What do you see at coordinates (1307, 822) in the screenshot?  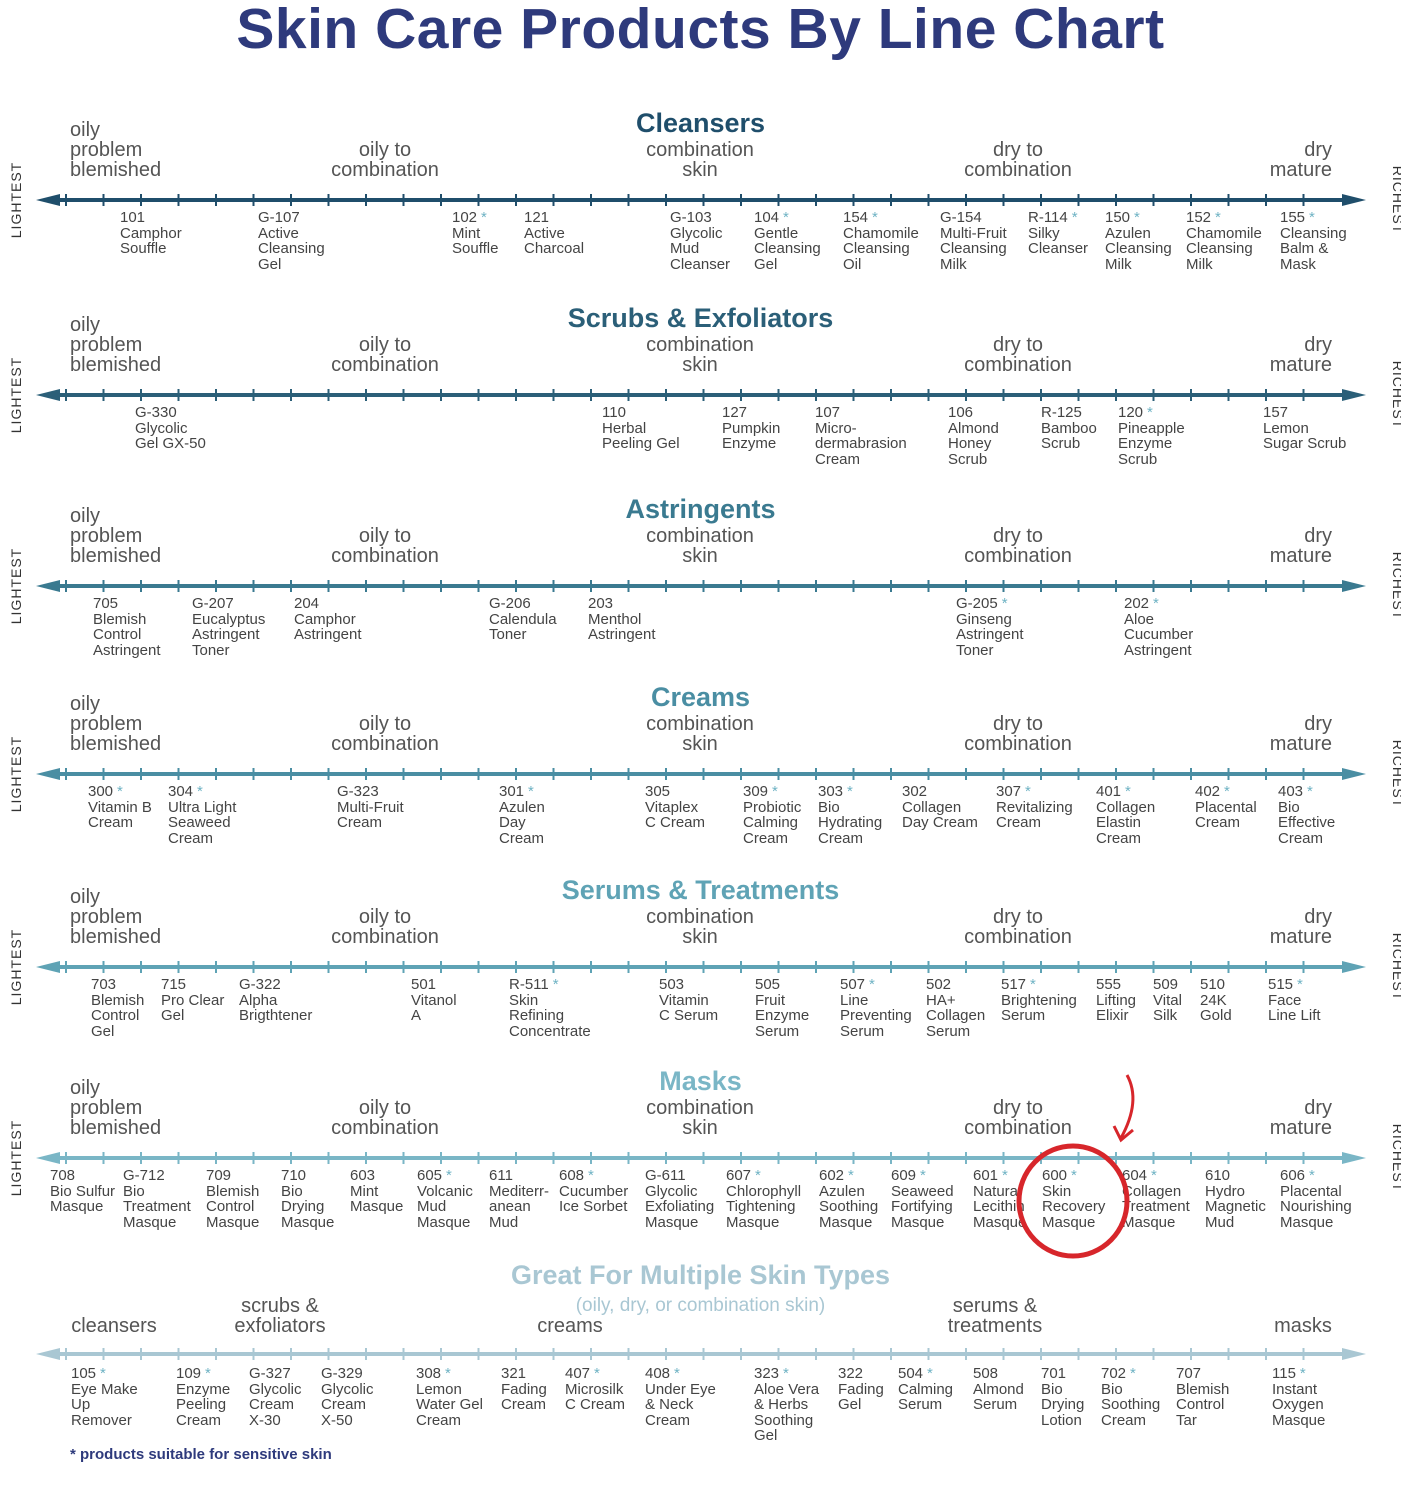 I see `product-name-line: Effective` at bounding box center [1307, 822].